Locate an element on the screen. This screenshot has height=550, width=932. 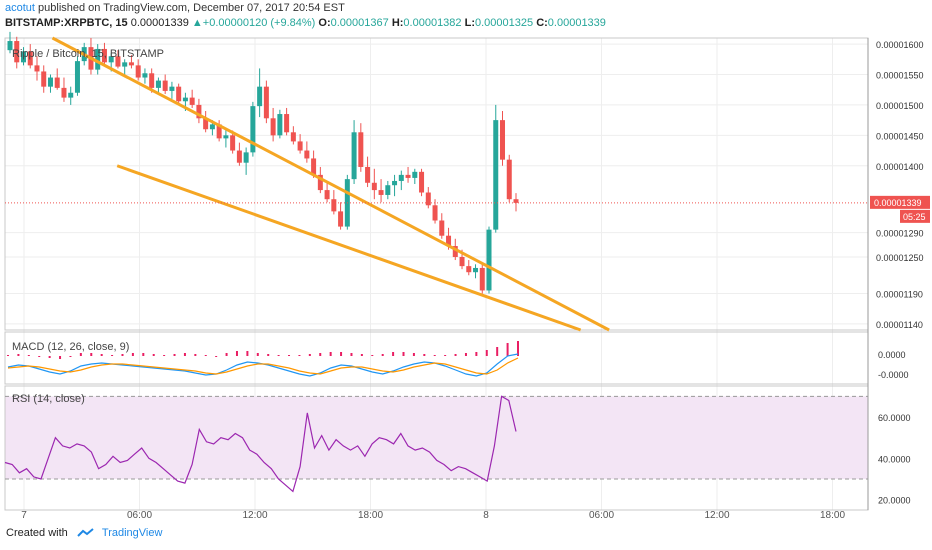
rsi-band is located at coordinates (436, 437).